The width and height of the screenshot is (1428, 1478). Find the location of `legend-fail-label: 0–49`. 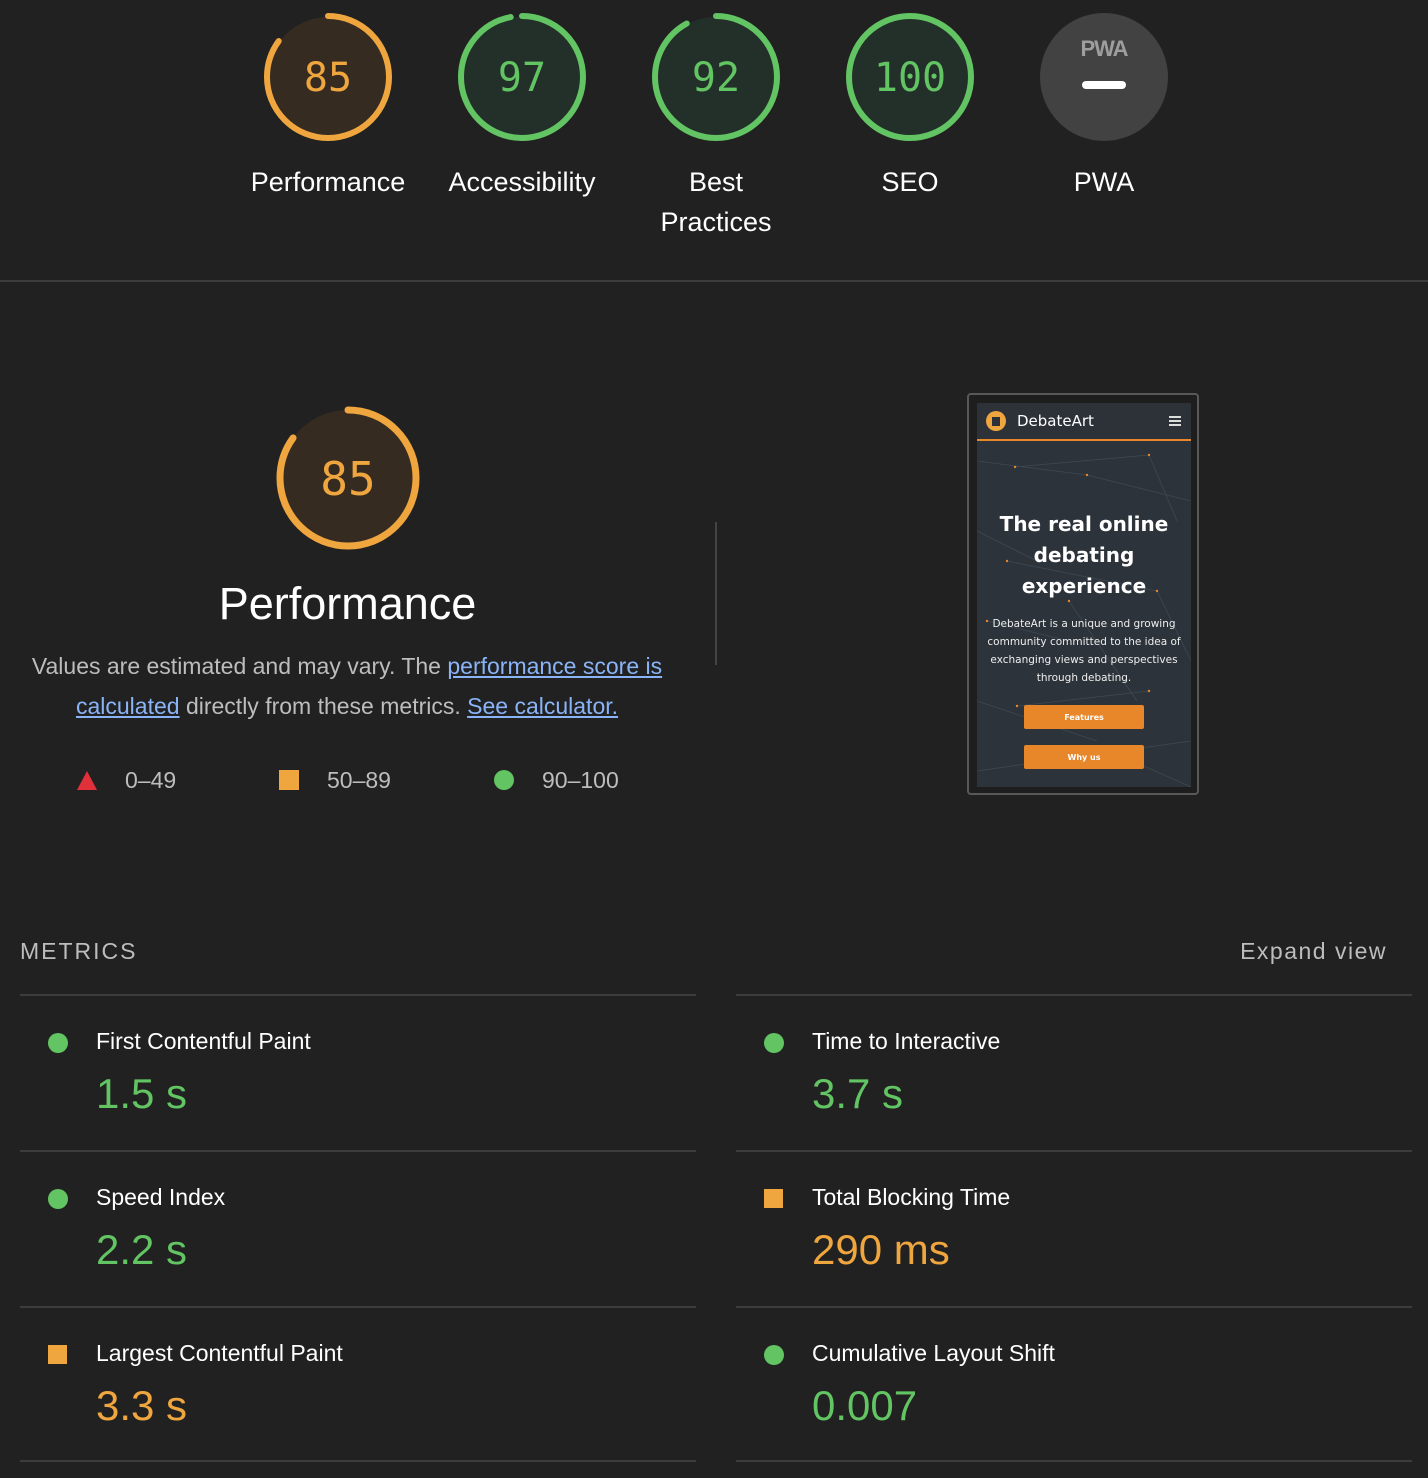

legend-fail-label: 0–49 is located at coordinates (151, 779).